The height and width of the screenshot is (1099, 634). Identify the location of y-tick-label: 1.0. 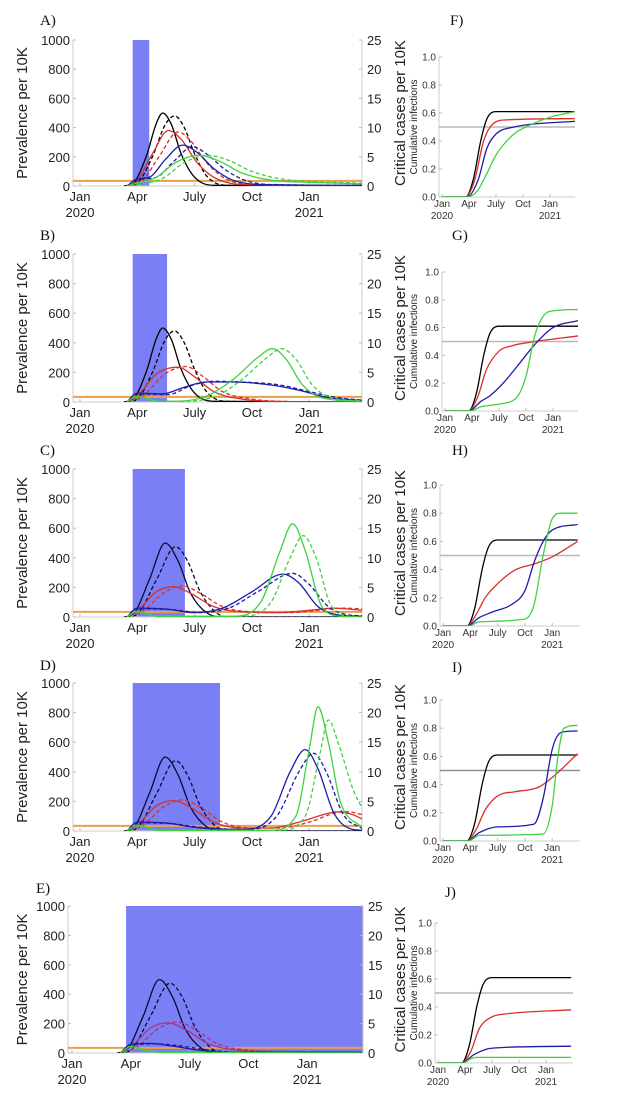
(430, 486).